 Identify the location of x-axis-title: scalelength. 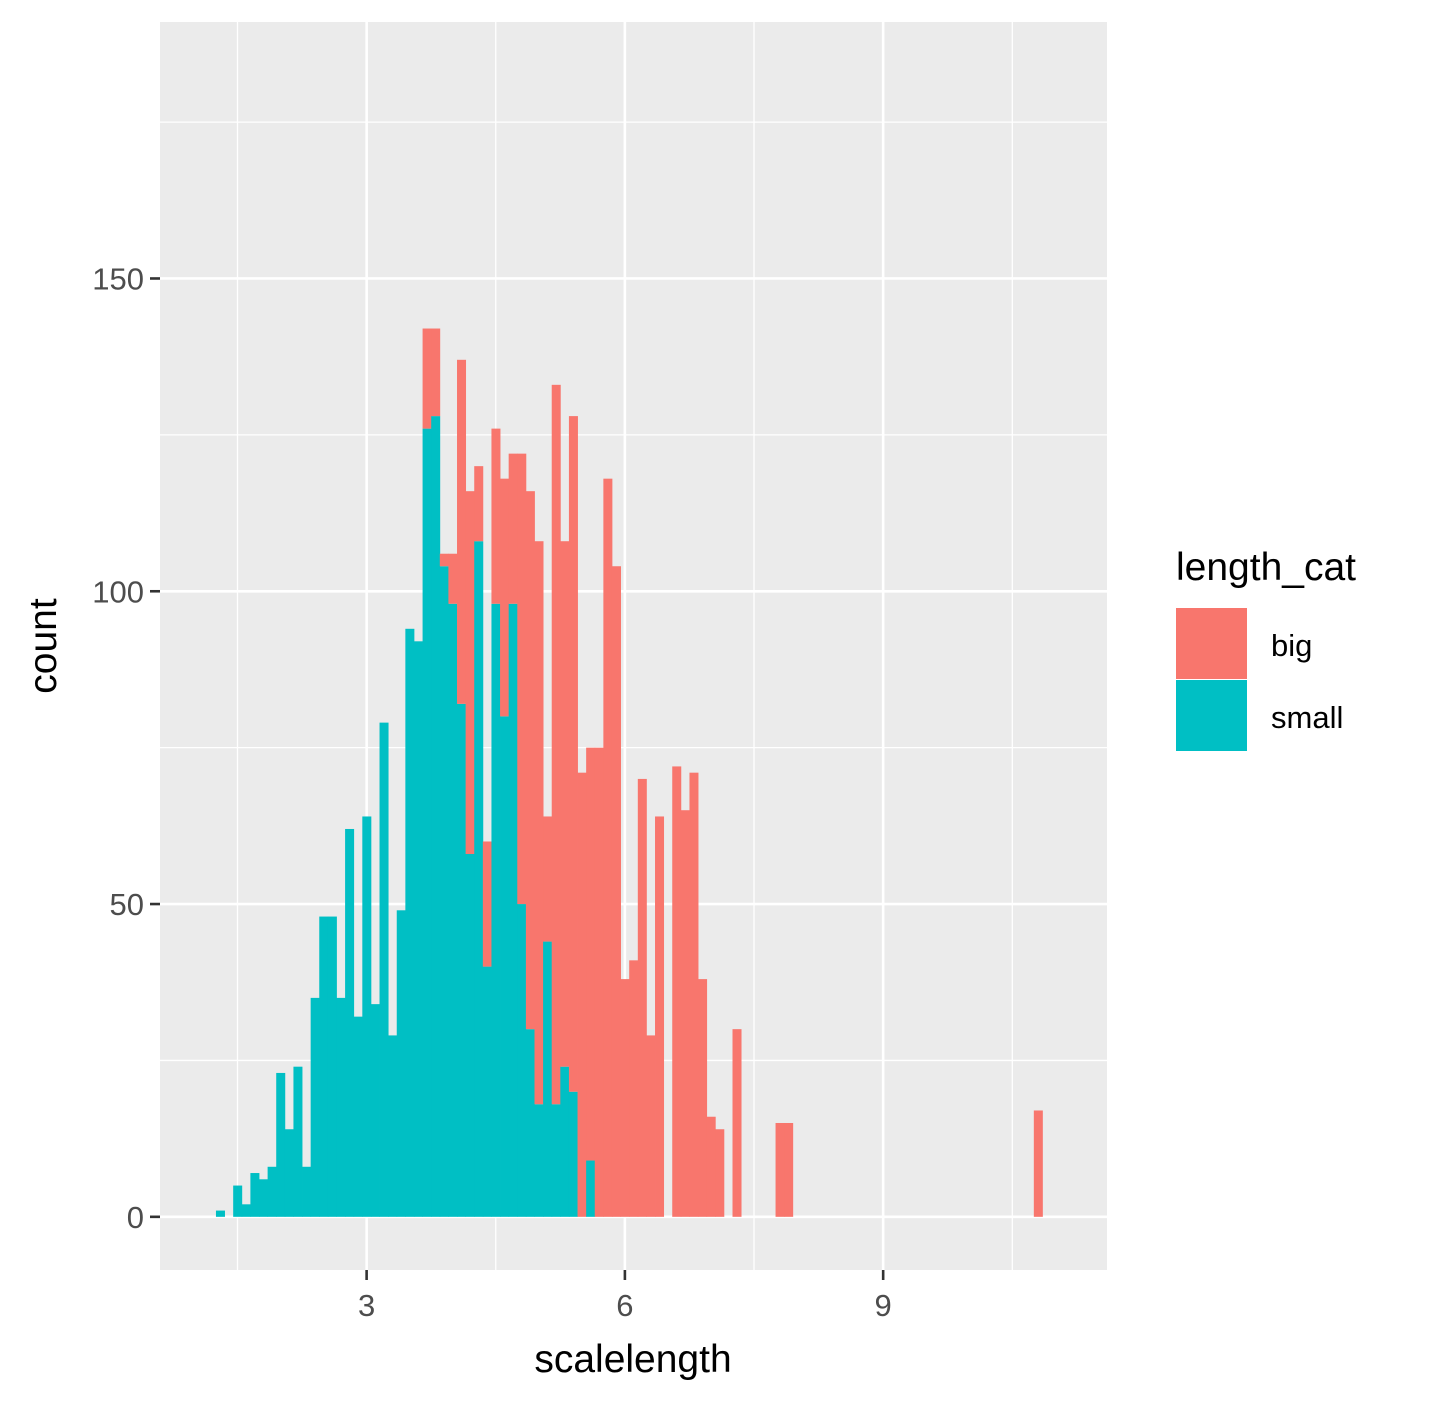
(632, 1359).